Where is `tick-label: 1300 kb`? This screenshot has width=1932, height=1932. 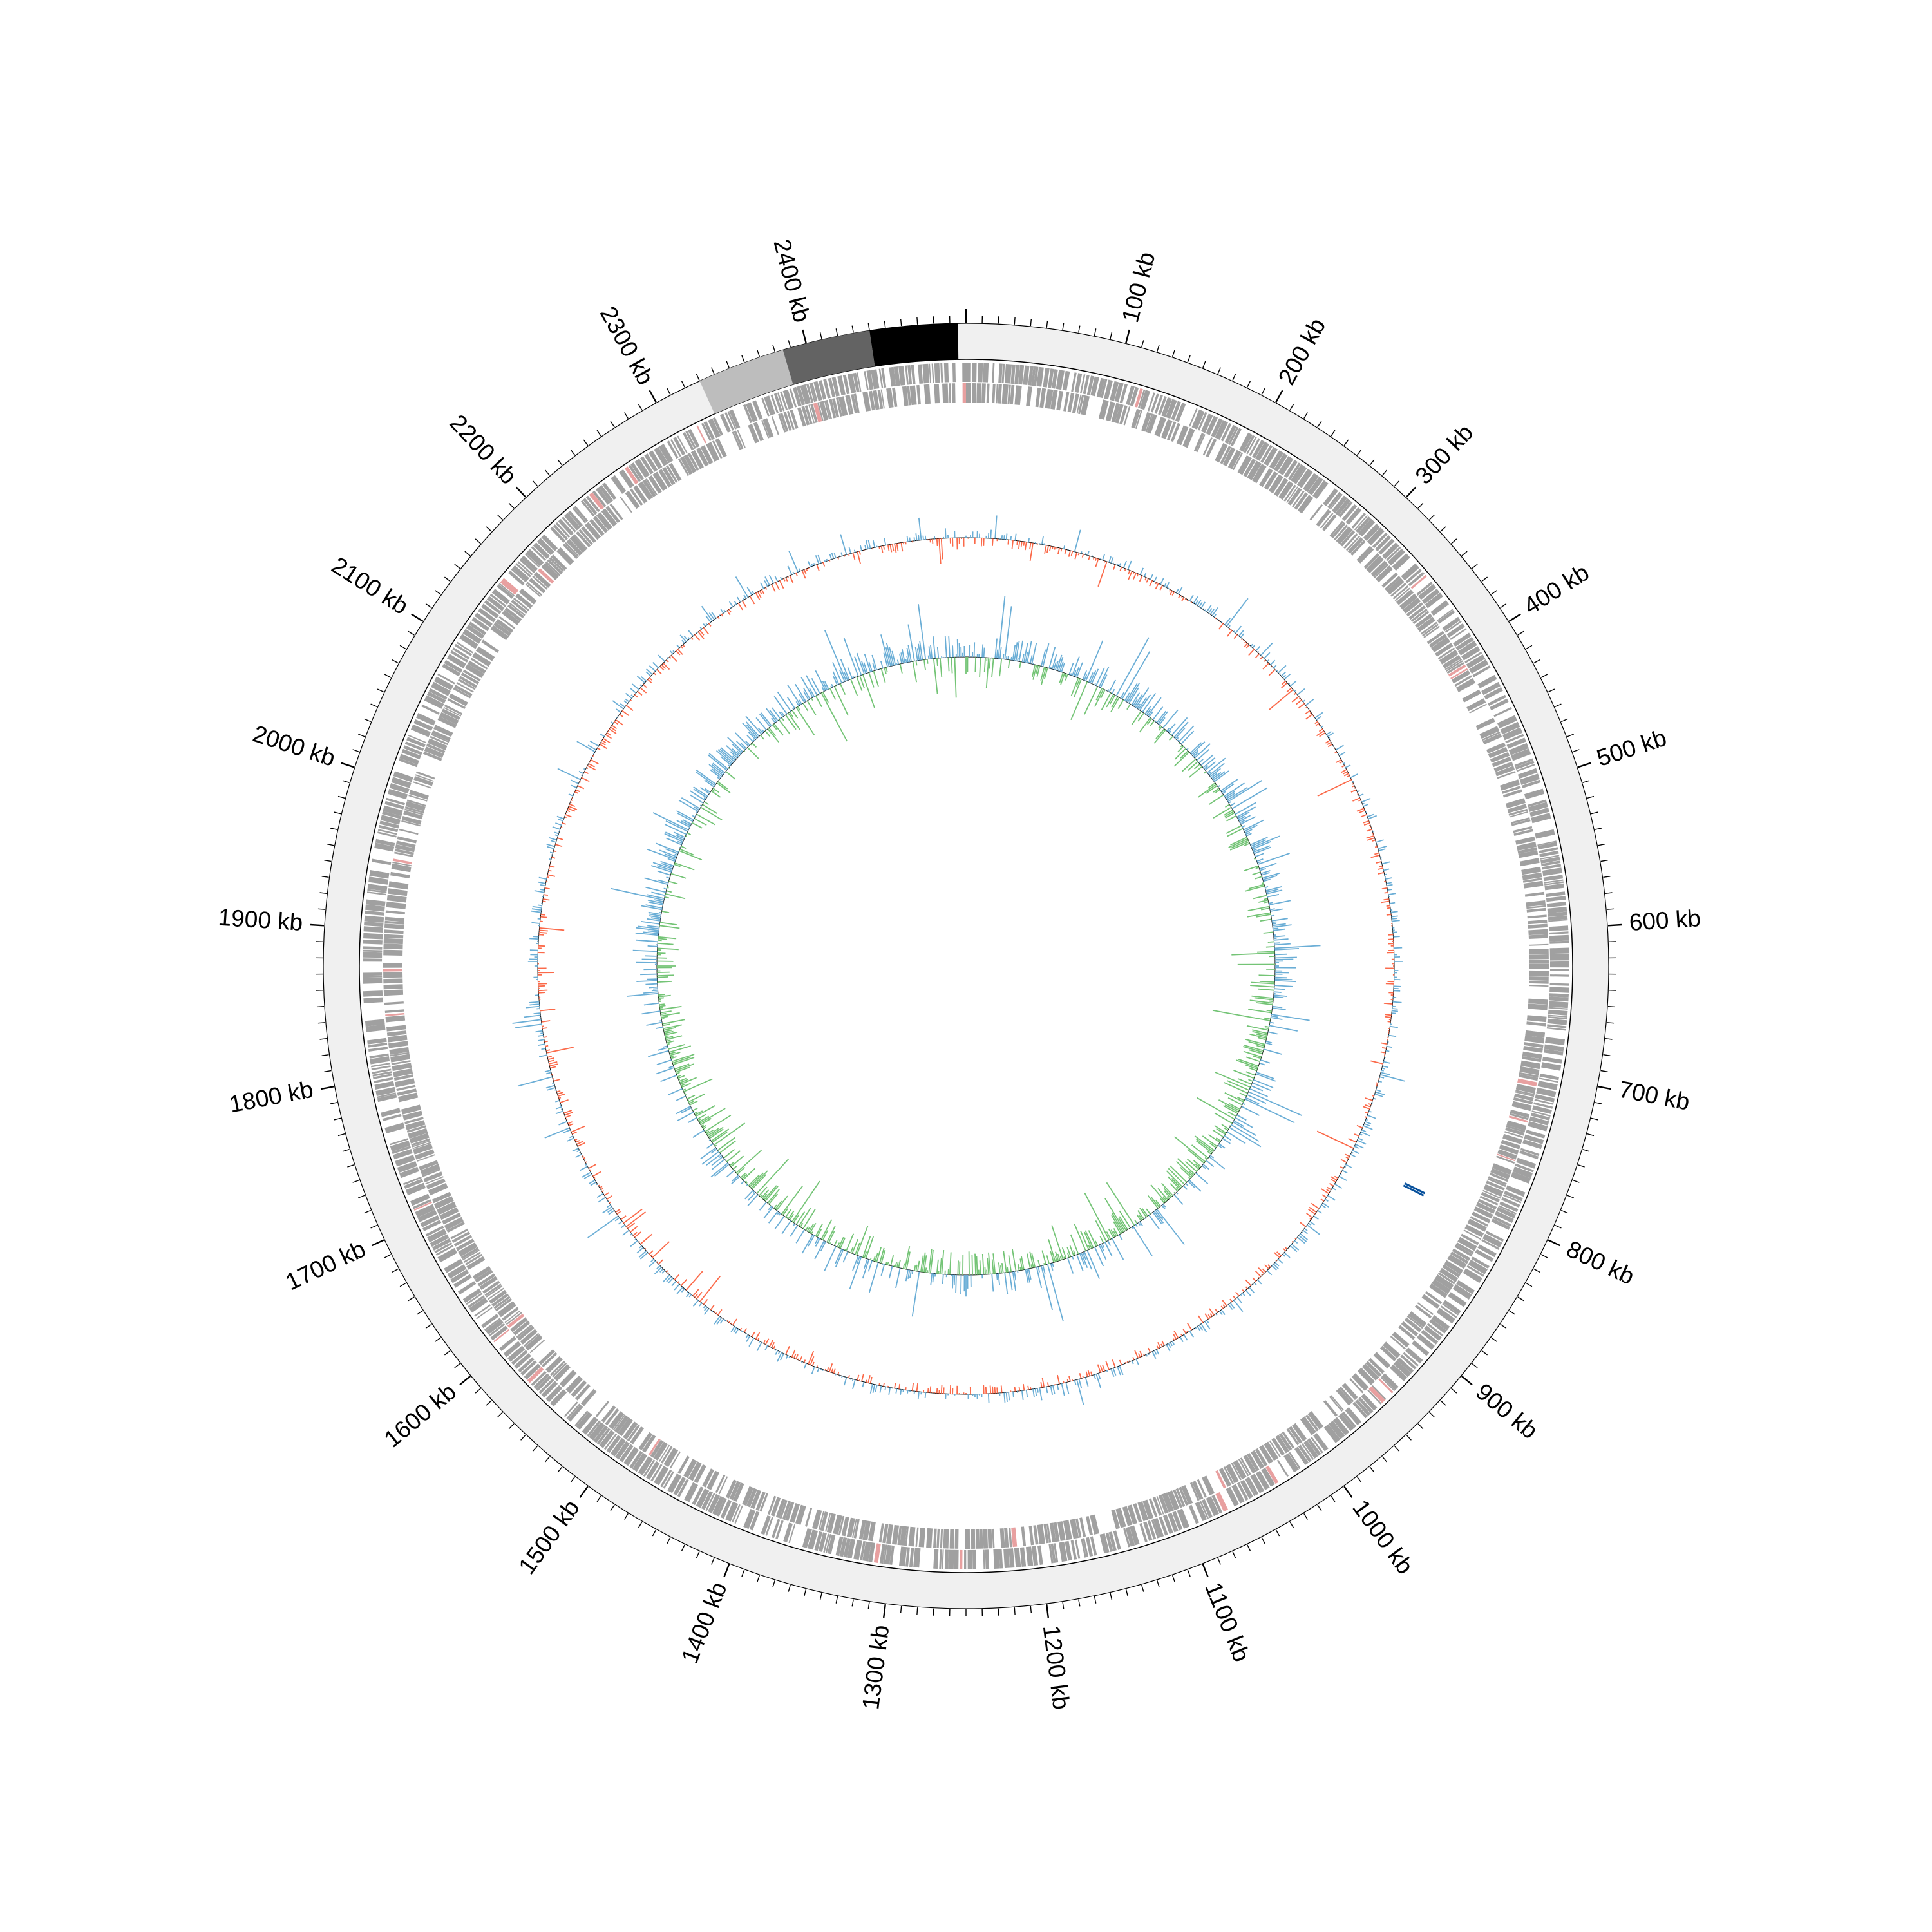 tick-label: 1300 kb is located at coordinates (876, 1667).